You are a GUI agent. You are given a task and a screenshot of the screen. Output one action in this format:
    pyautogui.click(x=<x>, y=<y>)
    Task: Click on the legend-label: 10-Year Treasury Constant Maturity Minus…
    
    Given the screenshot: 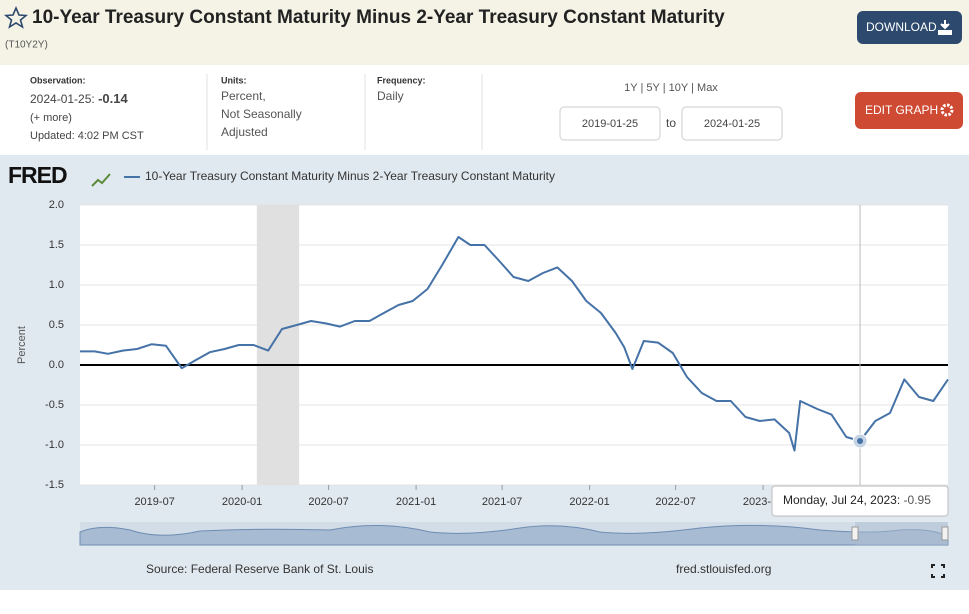 What is the action you would take?
    pyautogui.click(x=350, y=176)
    